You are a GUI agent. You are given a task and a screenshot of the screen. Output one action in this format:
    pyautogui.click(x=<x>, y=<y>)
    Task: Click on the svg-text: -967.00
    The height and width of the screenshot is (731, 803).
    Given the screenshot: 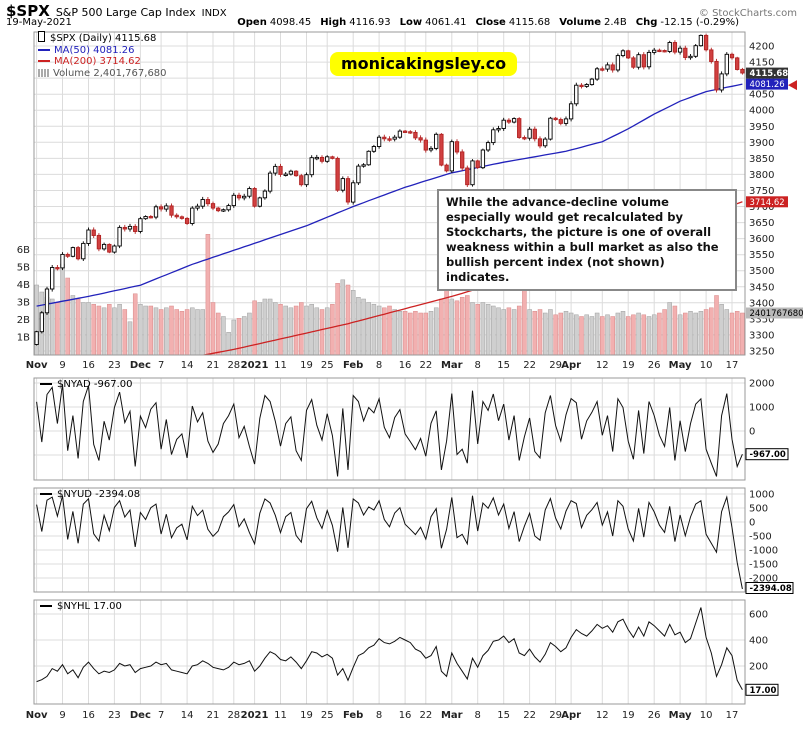 What is the action you would take?
    pyautogui.click(x=768, y=455)
    